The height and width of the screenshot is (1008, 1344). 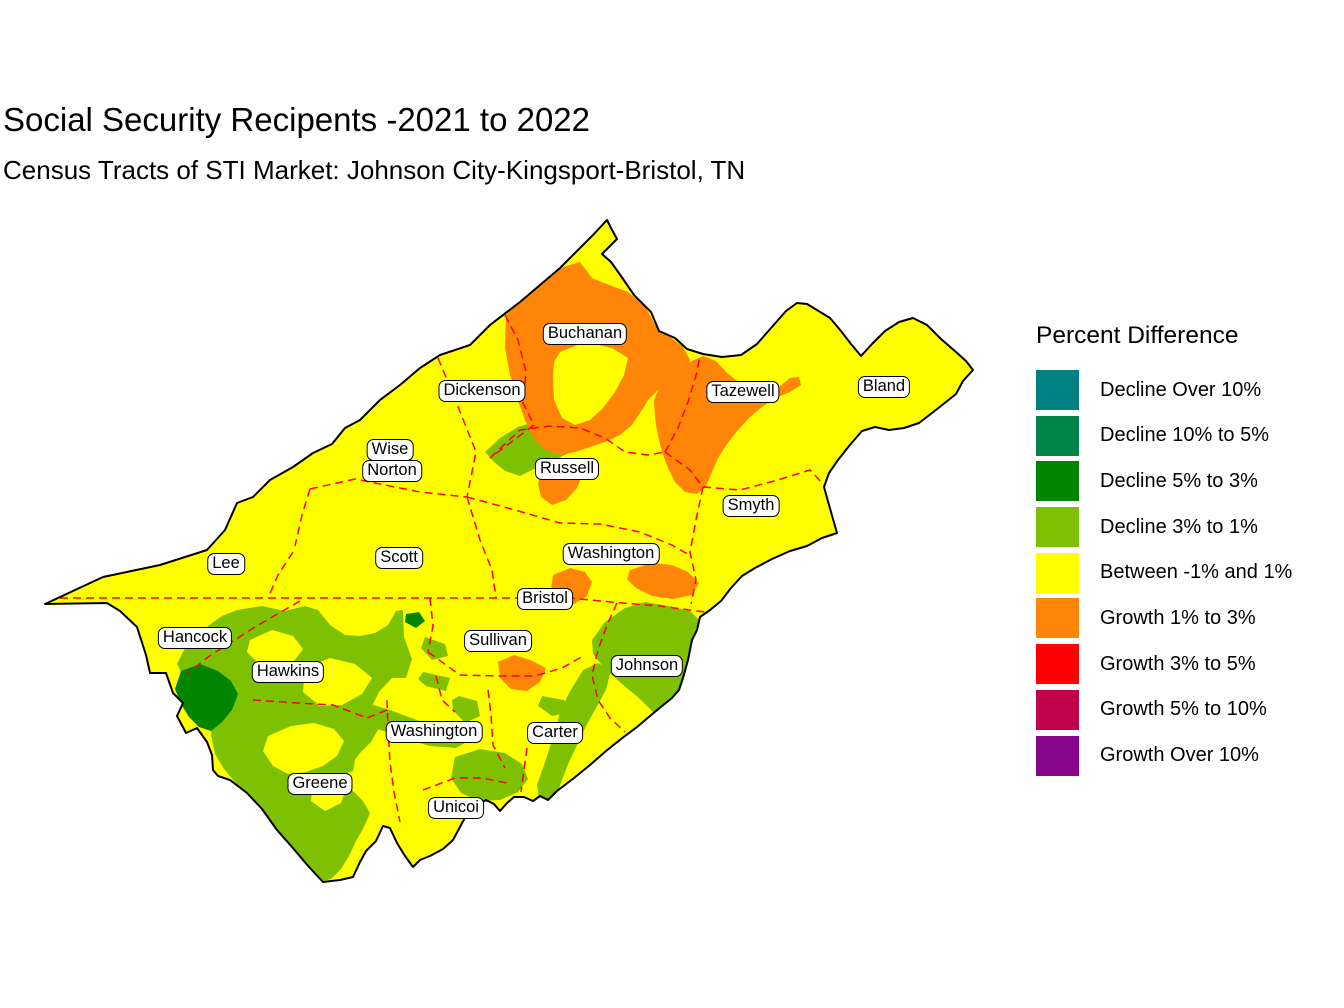 I want to click on county-label-scott: Scott, so click(x=399, y=558).